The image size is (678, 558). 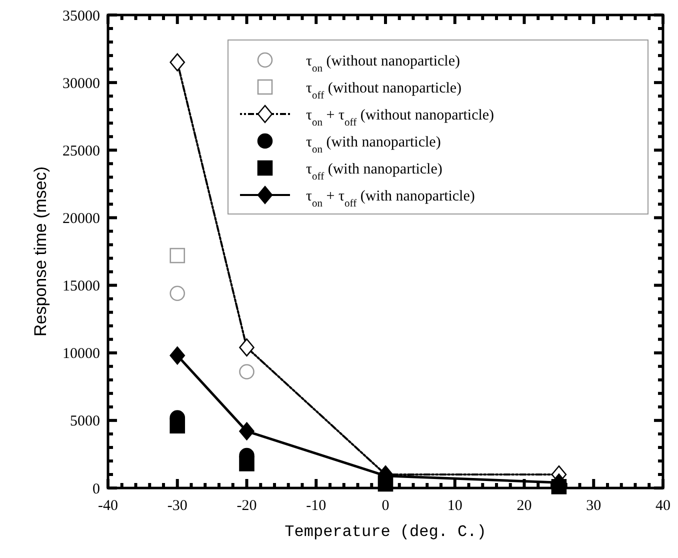 I want to click on y-tick-label: 30000, so click(x=81, y=84).